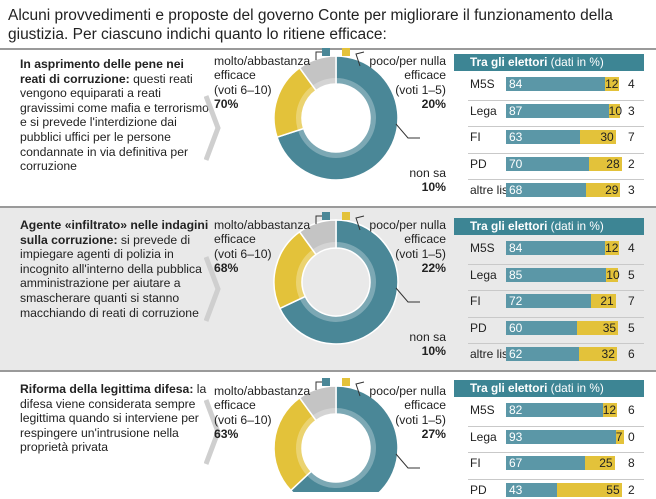 This screenshot has height=499, width=656. Describe the element at coordinates (433, 268) in the screenshot. I see `label-poco-pct: 22%` at that location.